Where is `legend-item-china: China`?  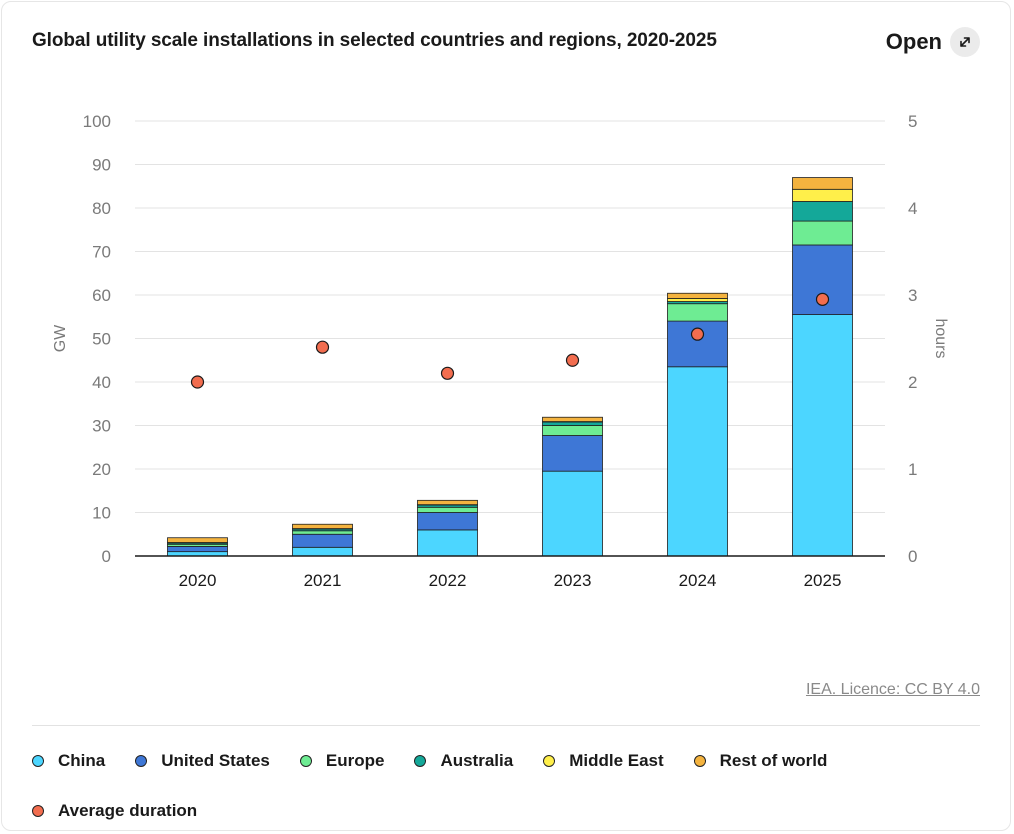 legend-item-china: China is located at coordinates (68, 761).